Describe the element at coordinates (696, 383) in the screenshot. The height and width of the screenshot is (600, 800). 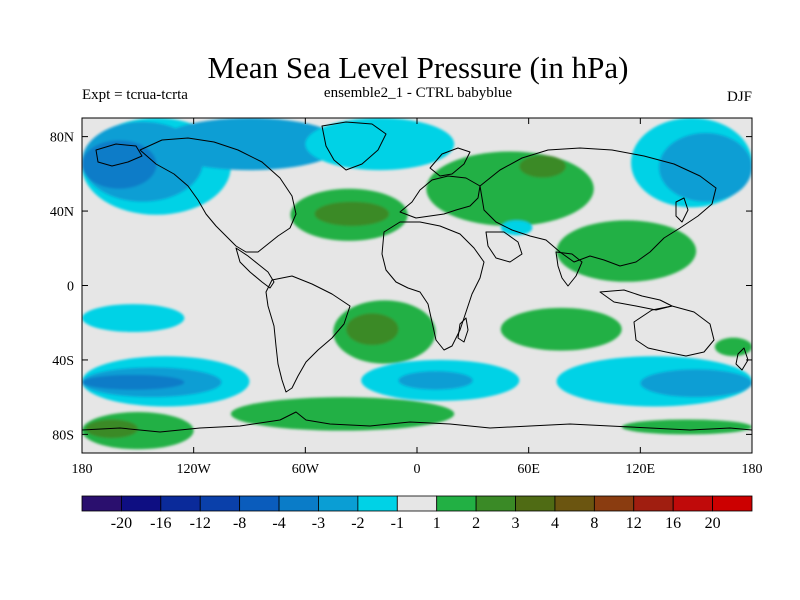
I see `anomaly-region-southern-indian-low-mid` at that location.